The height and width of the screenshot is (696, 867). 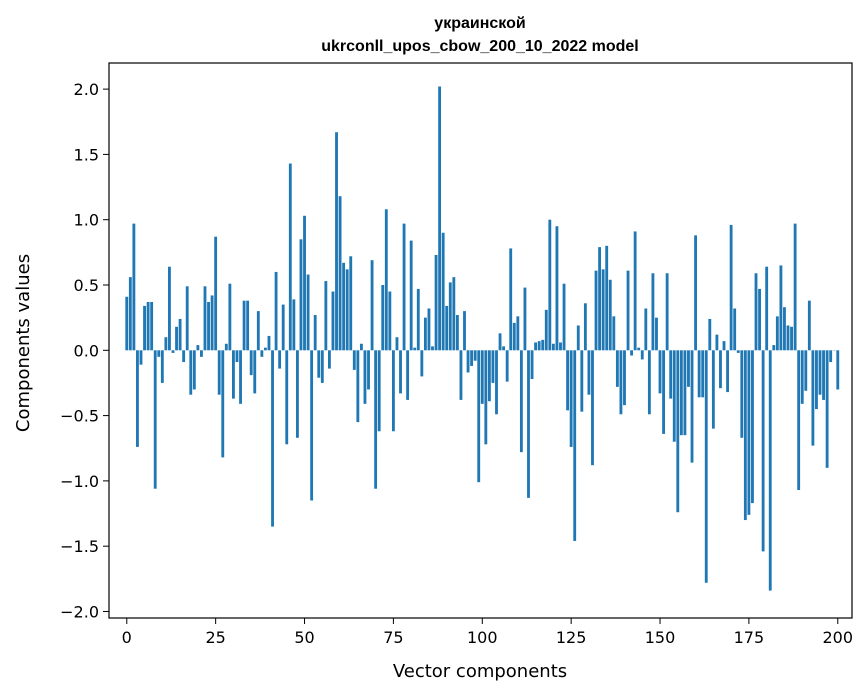 I want to click on y-tick-label: 2.0, so click(x=86, y=89).